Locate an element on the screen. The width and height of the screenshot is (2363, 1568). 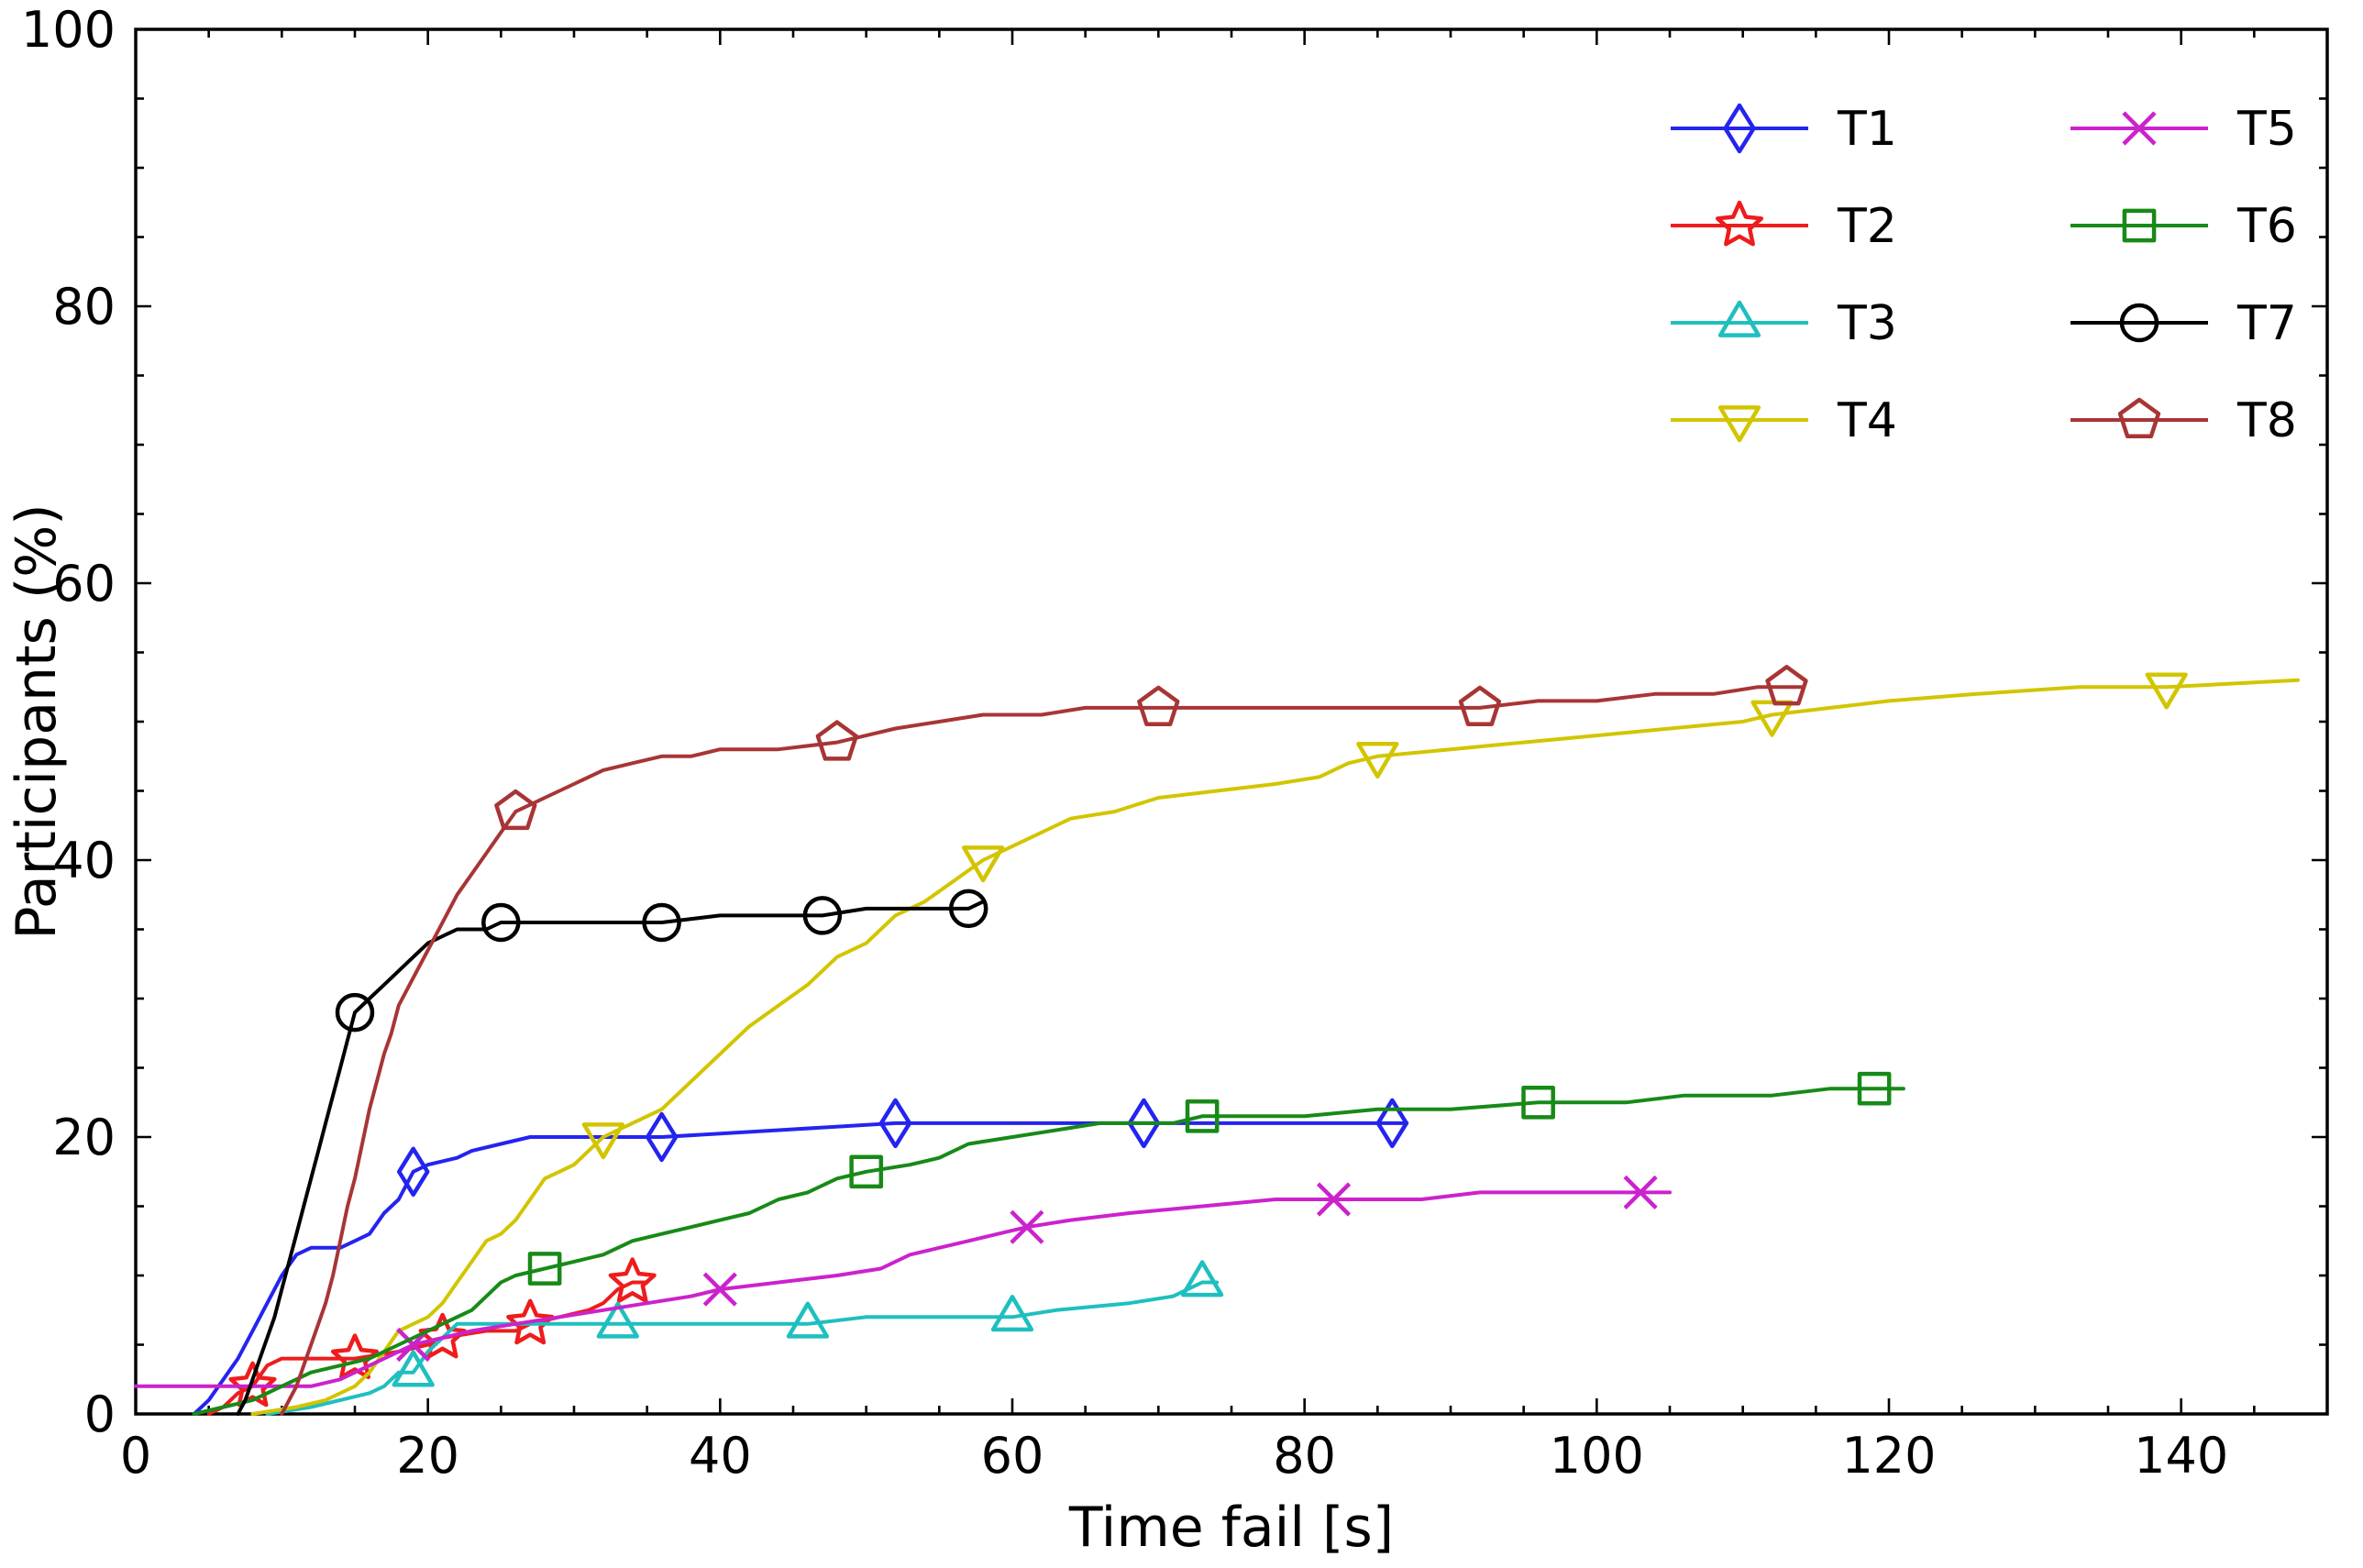
series-line-T3 is located at coordinates (742, 1348).